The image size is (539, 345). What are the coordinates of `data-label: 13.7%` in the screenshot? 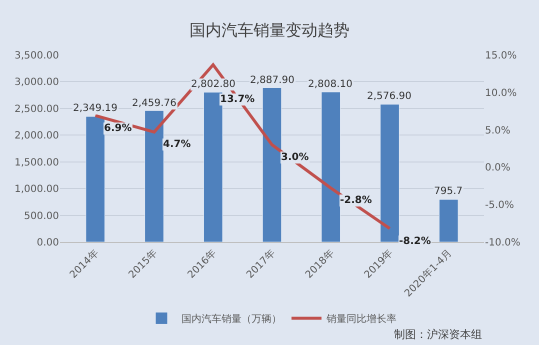 It's located at (237, 99).